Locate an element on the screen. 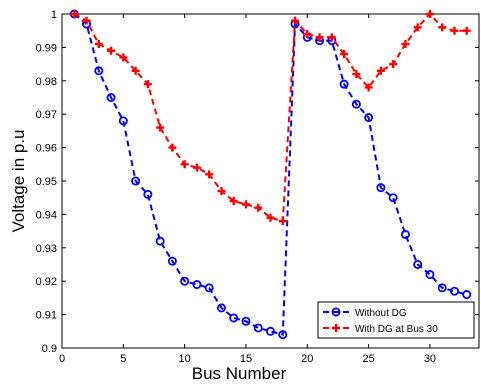  y-tick-label: 0.94 is located at coordinates (46, 215).